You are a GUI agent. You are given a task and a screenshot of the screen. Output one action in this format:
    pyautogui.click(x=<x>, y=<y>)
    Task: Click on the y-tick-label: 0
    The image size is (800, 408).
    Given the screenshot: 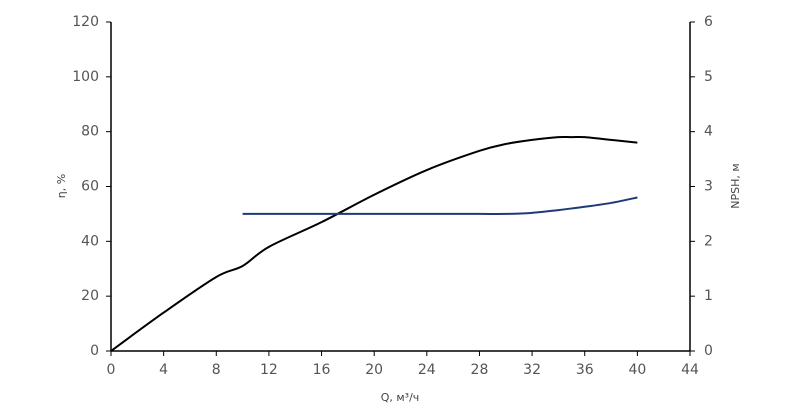 What is the action you would take?
    pyautogui.click(x=94, y=351)
    